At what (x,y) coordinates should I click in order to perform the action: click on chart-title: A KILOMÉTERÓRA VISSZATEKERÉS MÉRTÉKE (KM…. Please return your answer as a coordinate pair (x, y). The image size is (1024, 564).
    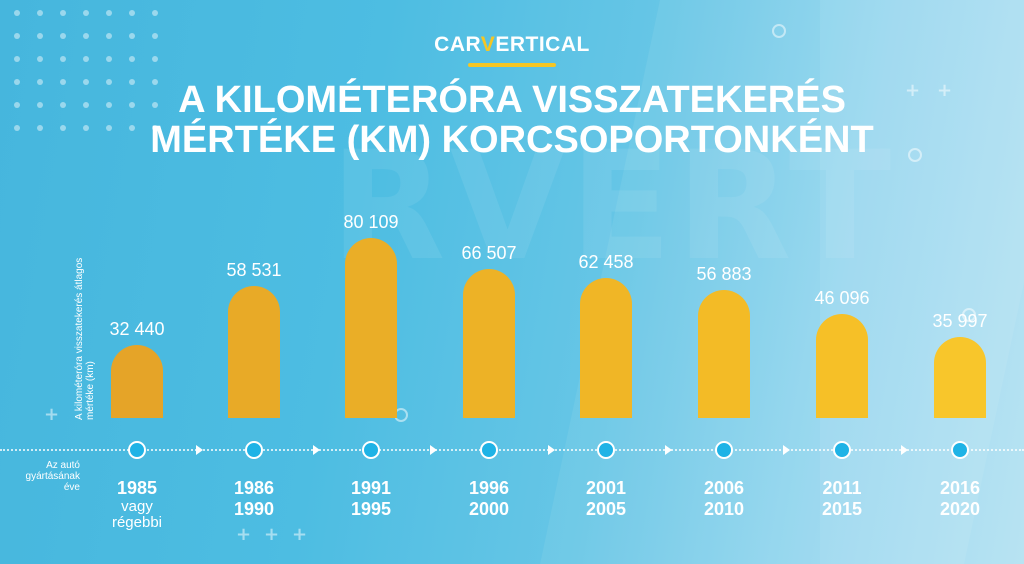
    Looking at the image, I should click on (512, 120).